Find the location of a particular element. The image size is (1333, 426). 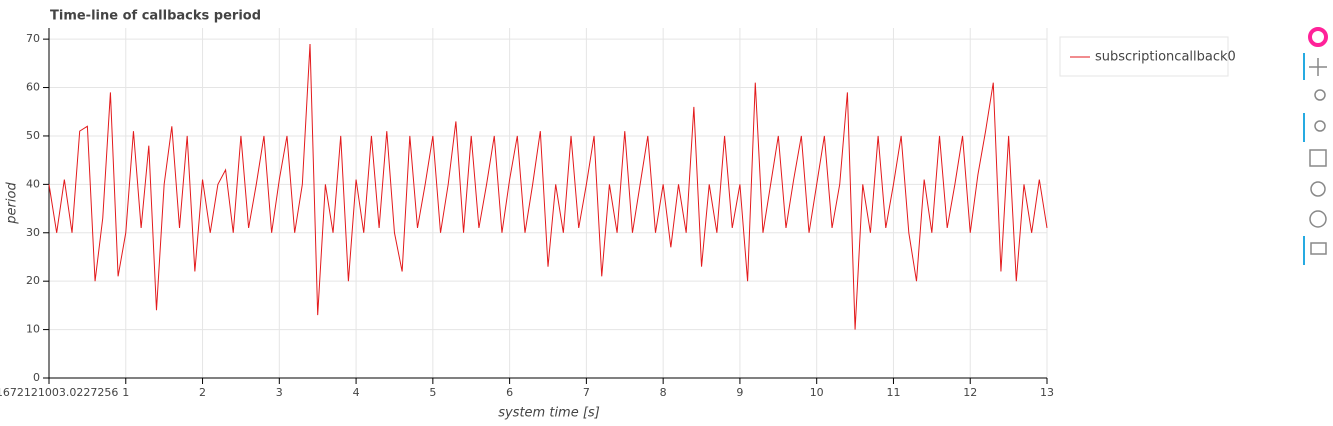

y-tick-label: 10 is located at coordinates (33, 329).